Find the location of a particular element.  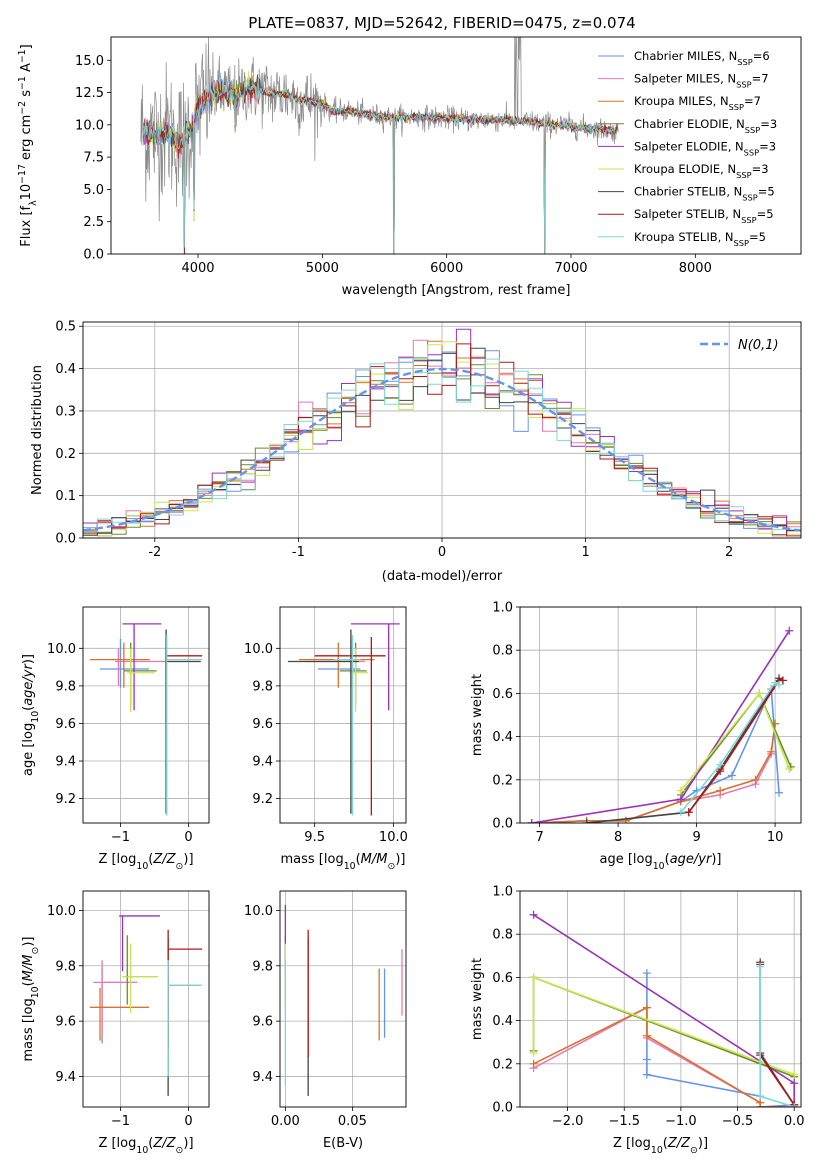

y-tick-label: 2.5 is located at coordinates (93, 222).